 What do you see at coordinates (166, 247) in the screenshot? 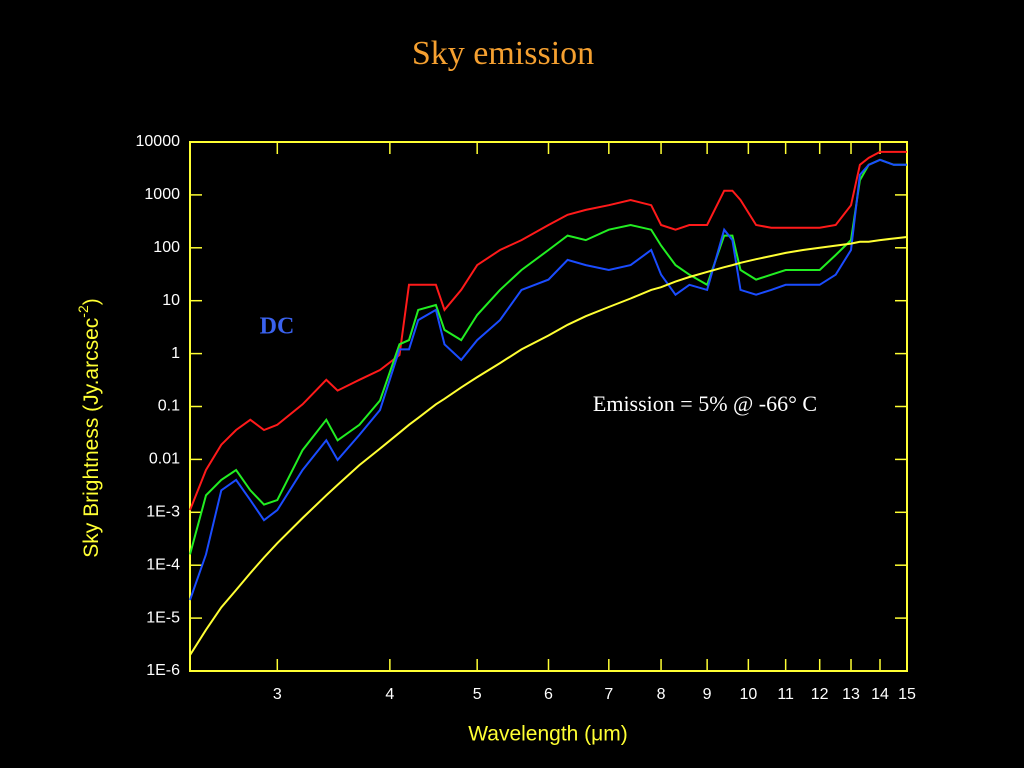
I see `y-tick-label: 100` at bounding box center [166, 247].